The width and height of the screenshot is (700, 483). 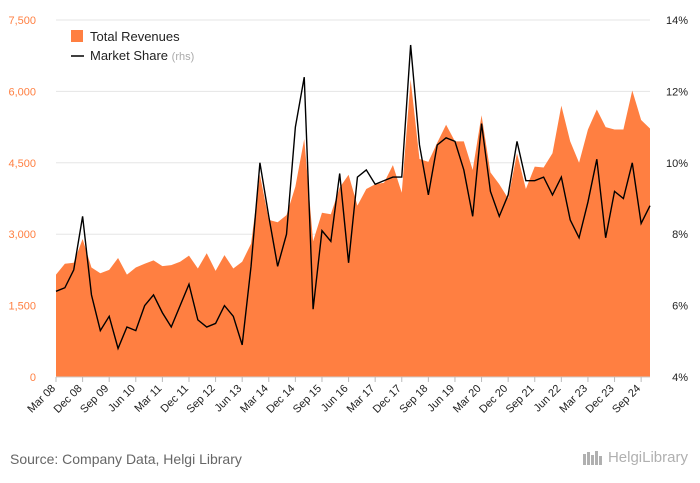 I want to click on left-tick-label: 1,500, so click(x=22, y=307).